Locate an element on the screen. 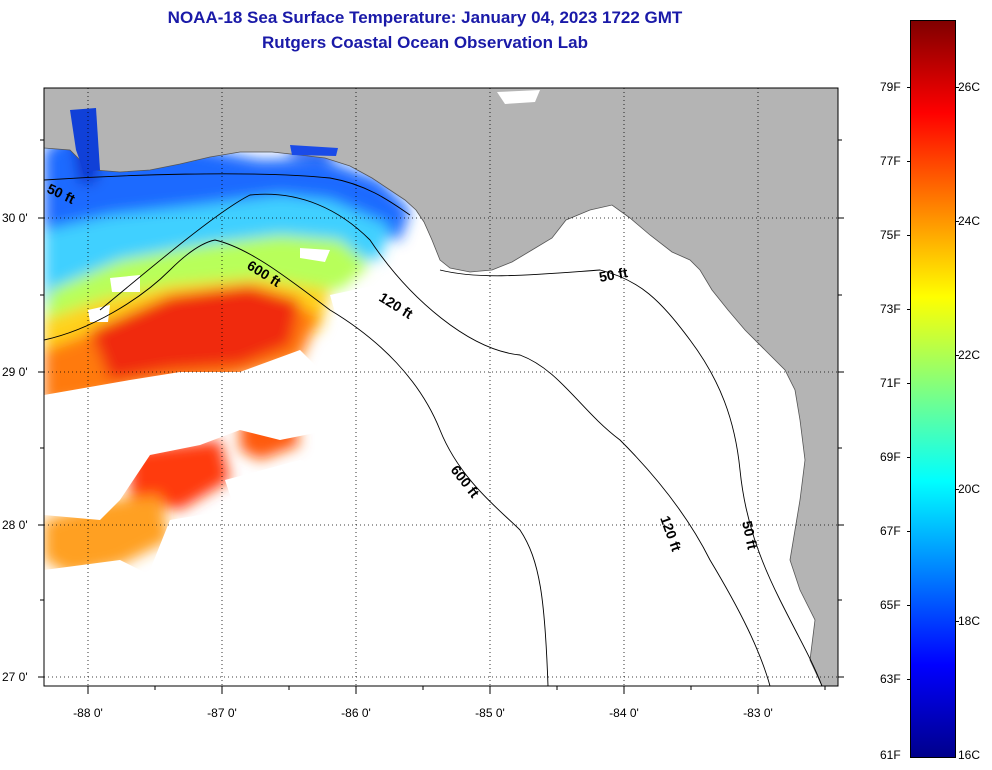 The height and width of the screenshot is (770, 992). choctawhatchee-bay is located at coordinates (314, 150).